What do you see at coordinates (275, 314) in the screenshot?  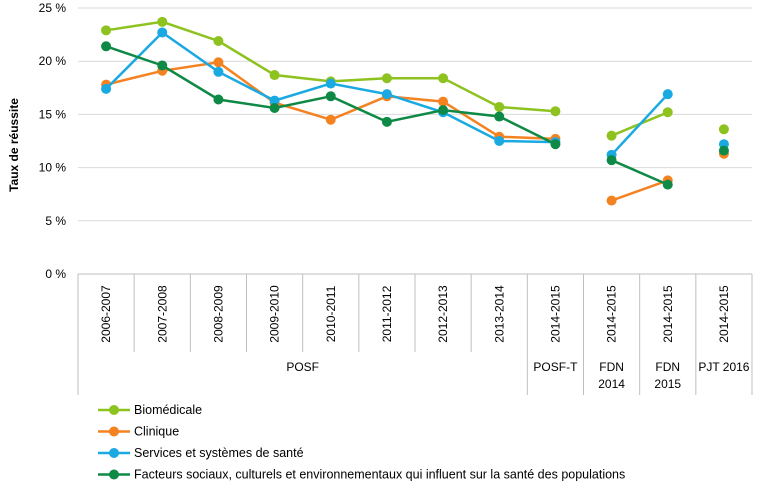 I see `x-tick-label: 2009-2010` at bounding box center [275, 314].